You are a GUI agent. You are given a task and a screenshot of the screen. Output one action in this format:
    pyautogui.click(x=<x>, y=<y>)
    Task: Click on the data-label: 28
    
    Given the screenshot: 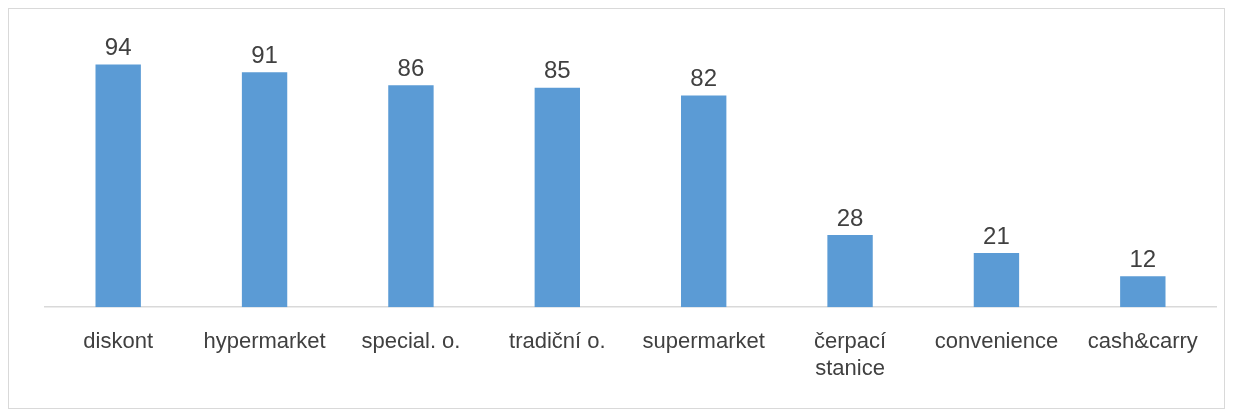 What is the action you would take?
    pyautogui.click(x=850, y=217)
    